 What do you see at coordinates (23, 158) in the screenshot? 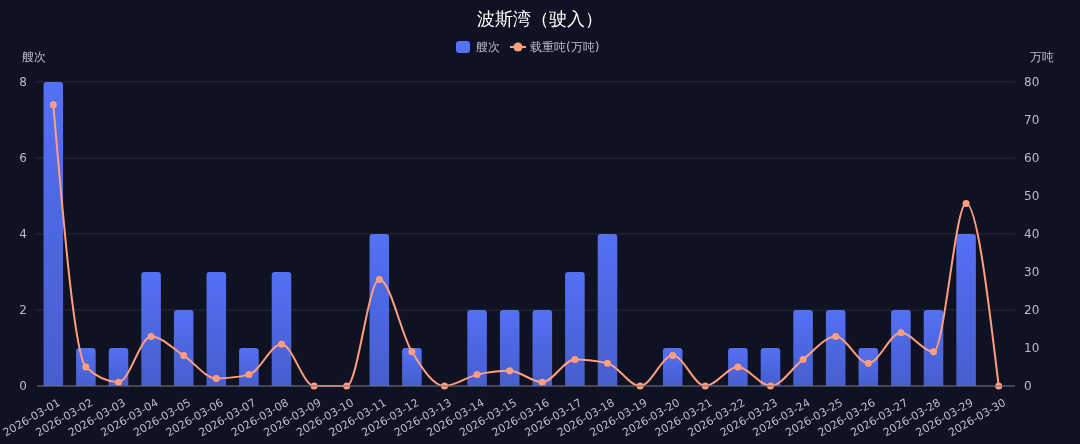
I see `y-tick-label: 6` at bounding box center [23, 158].